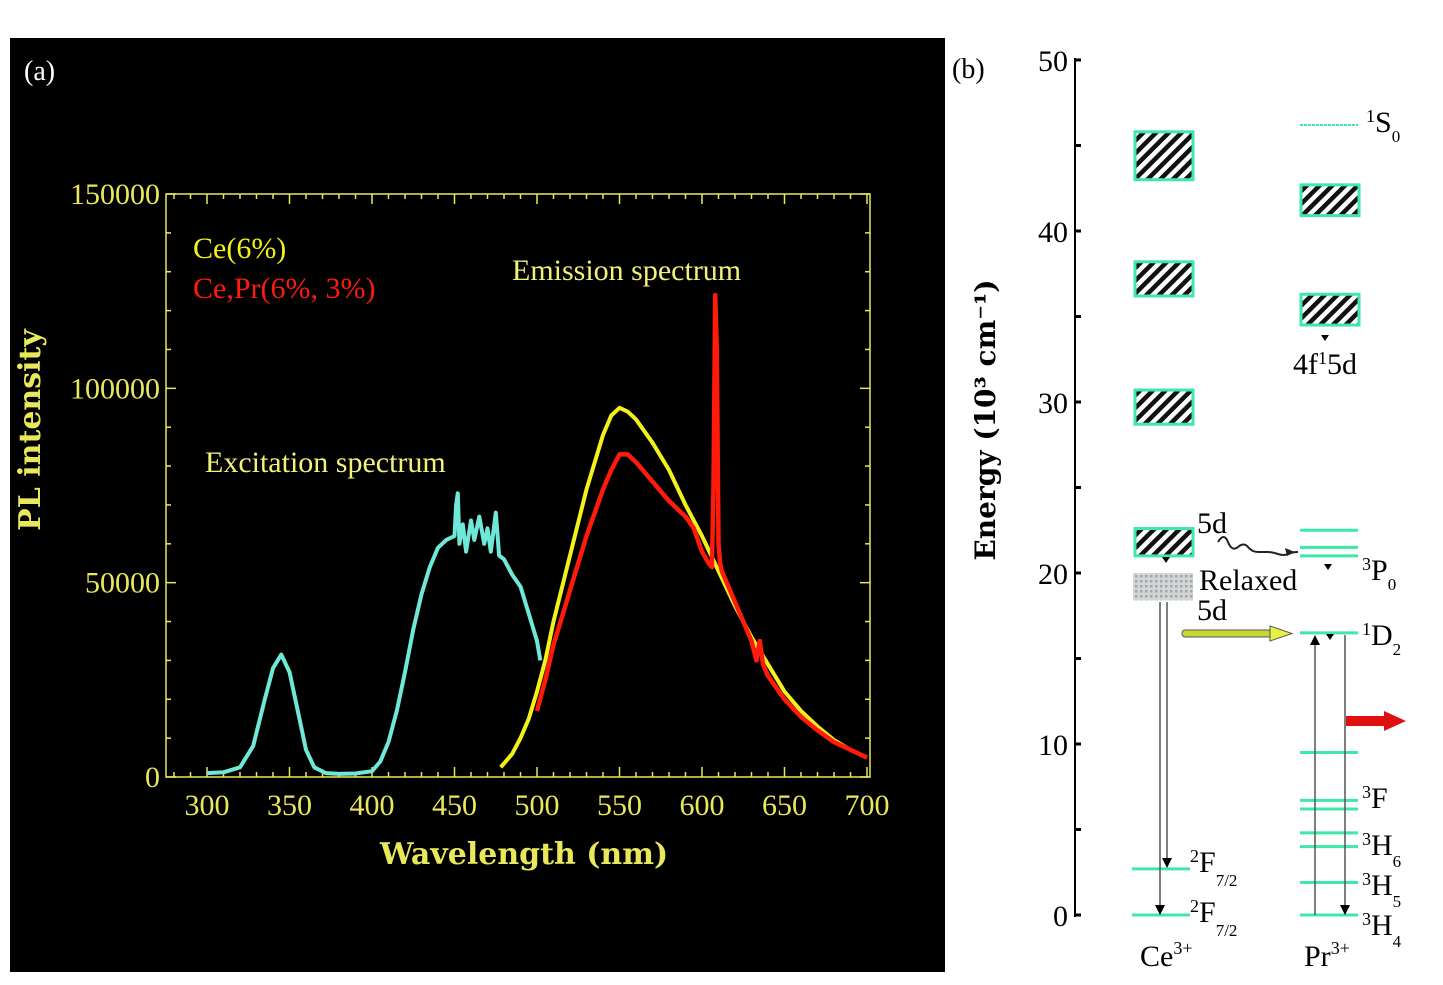 This screenshot has height=985, width=1443. What do you see at coordinates (1375, 798) in the screenshot?
I see `label-pr-3f: 3F` at bounding box center [1375, 798].